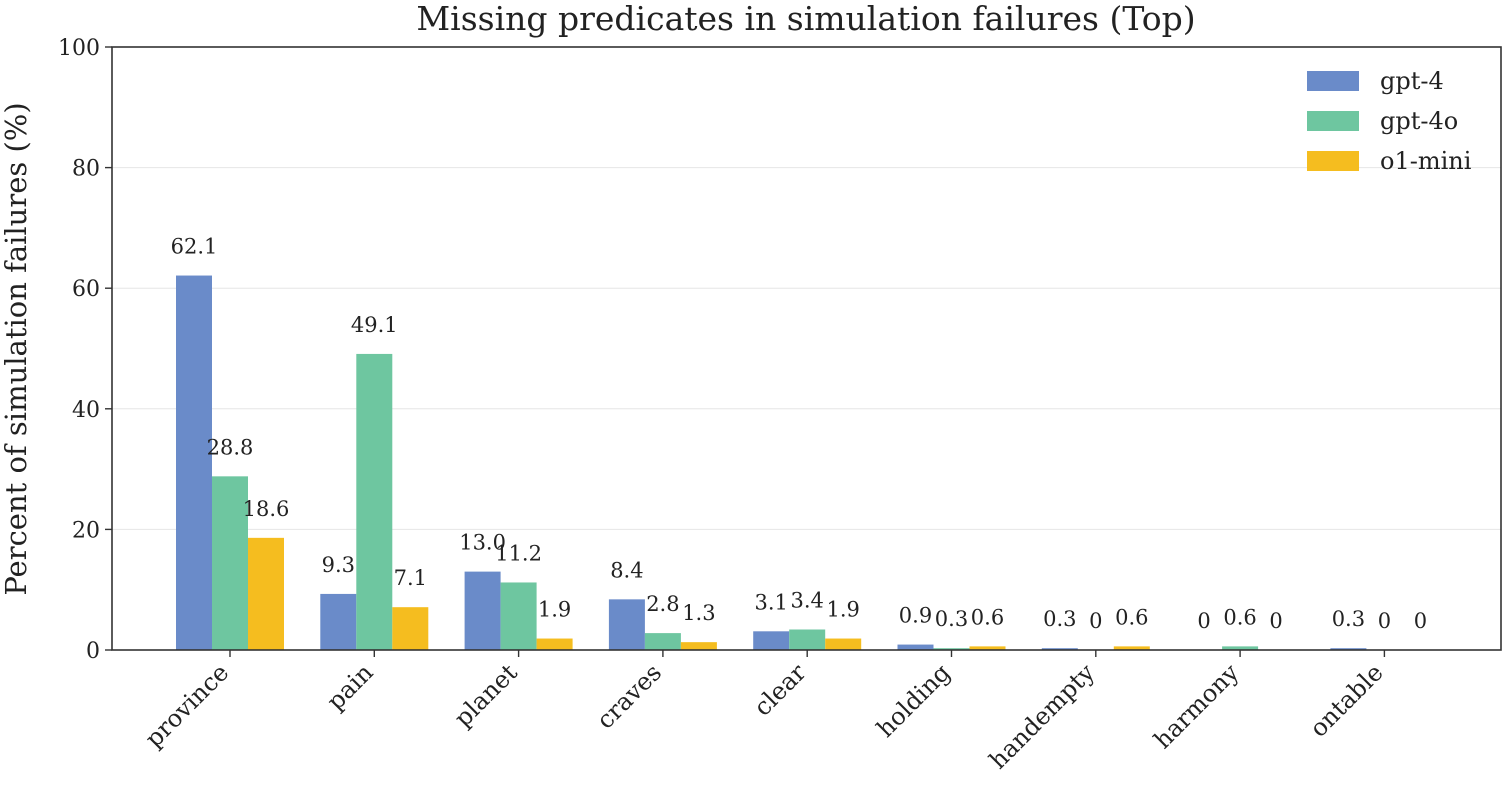 This screenshot has height=790, width=1507. What do you see at coordinates (86, 289) in the screenshot?
I see `y-tick-label: 60` at bounding box center [86, 289].